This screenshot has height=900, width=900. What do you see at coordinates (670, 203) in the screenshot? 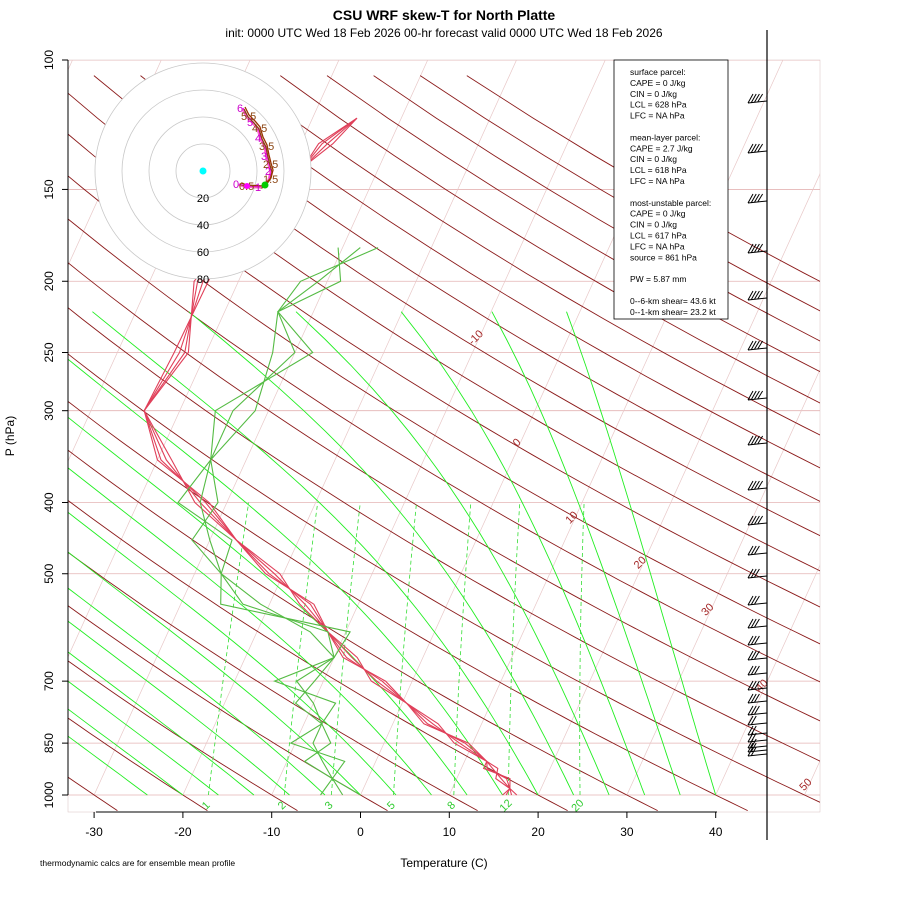
I see `legend-line: most-unstable parcel:` at bounding box center [670, 203].